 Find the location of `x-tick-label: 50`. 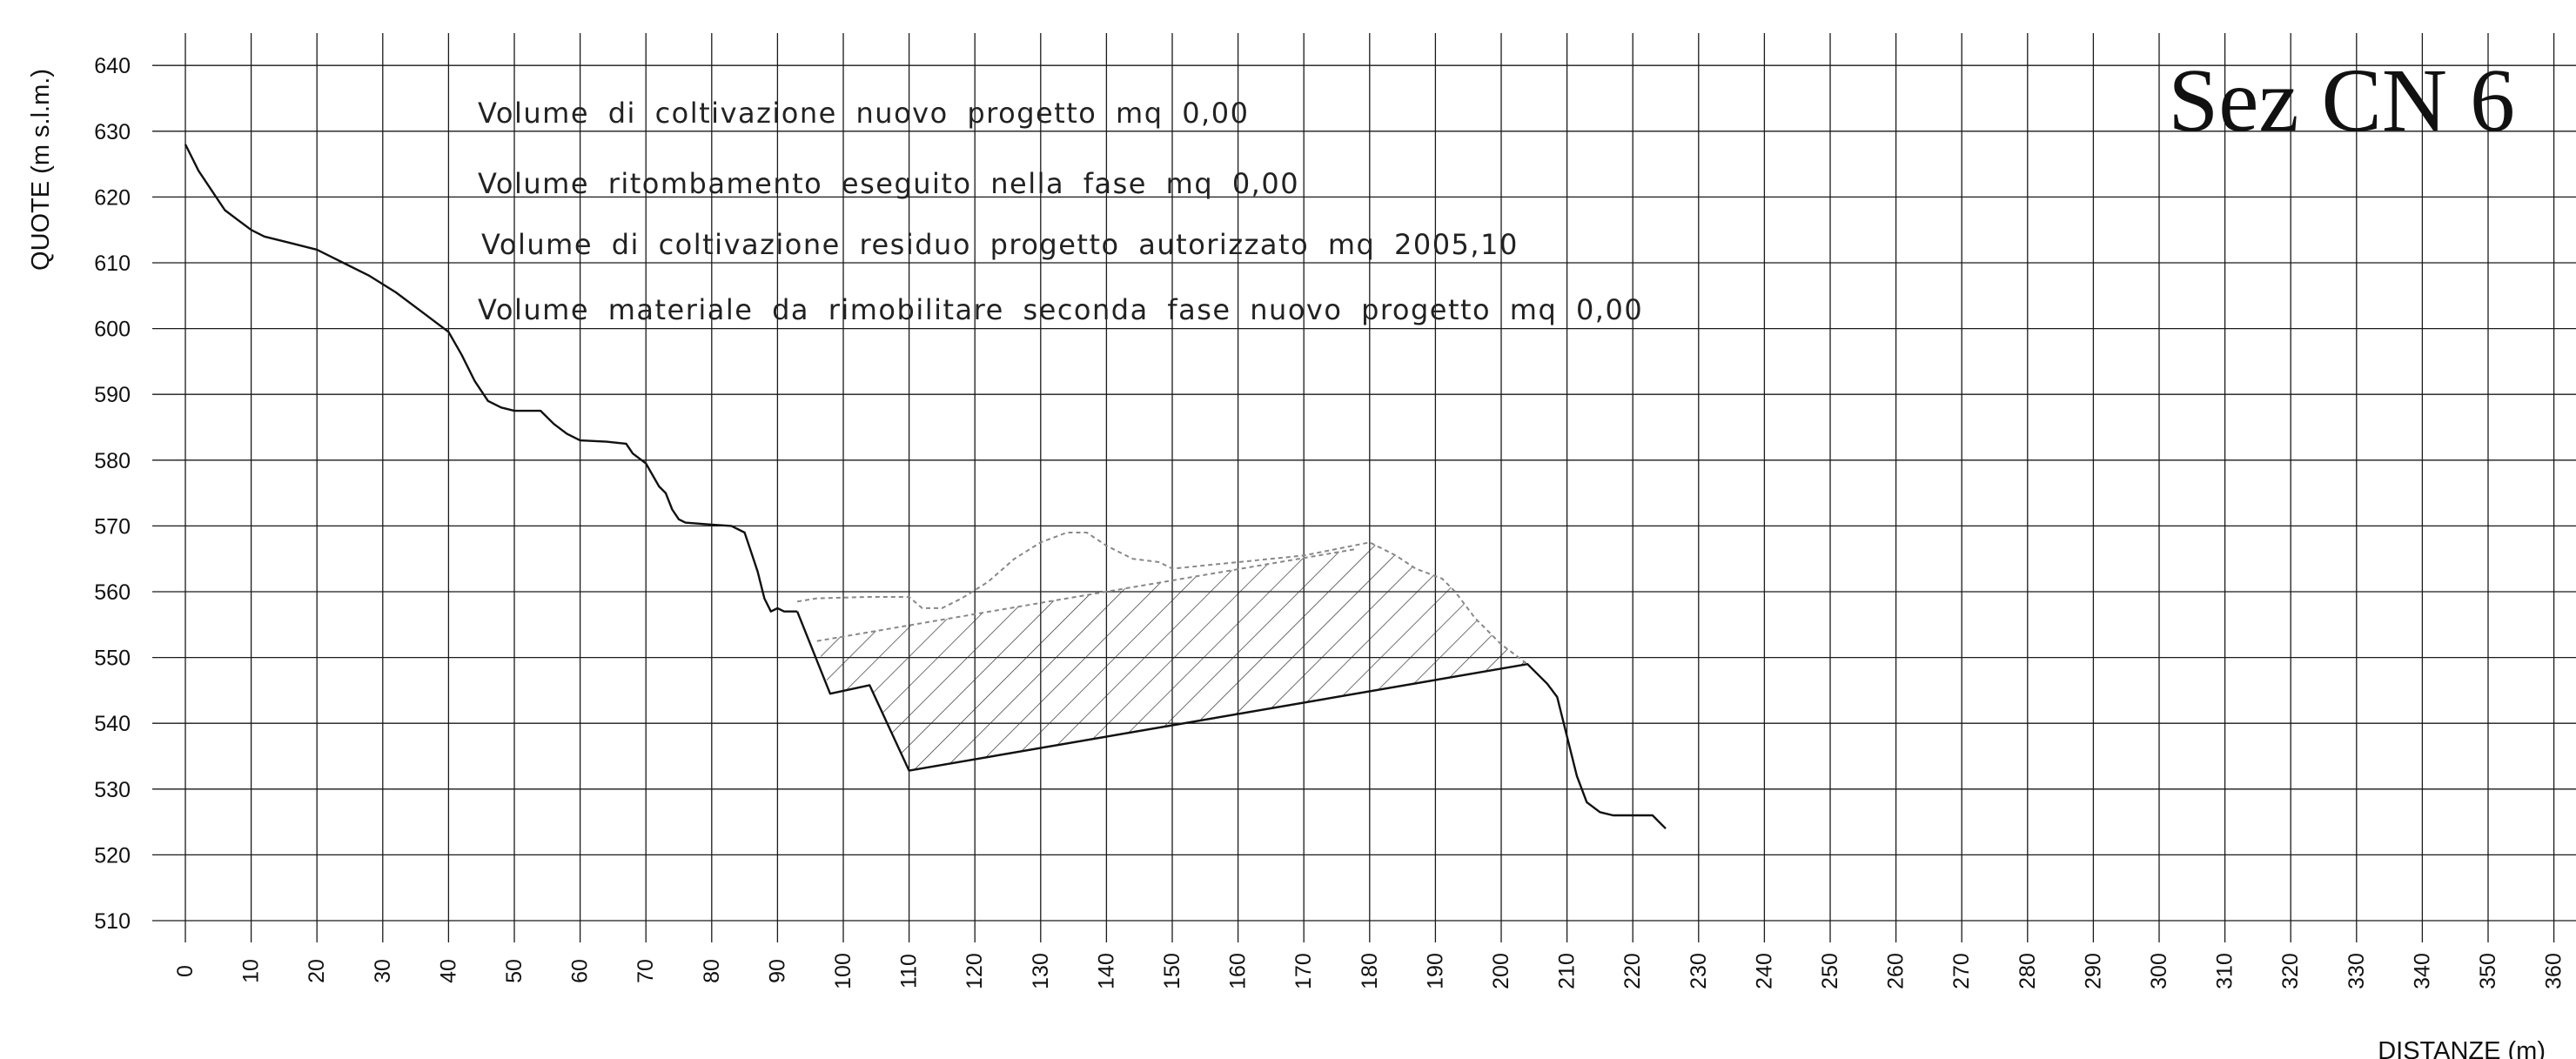

x-tick-label: 50 is located at coordinates (515, 971).